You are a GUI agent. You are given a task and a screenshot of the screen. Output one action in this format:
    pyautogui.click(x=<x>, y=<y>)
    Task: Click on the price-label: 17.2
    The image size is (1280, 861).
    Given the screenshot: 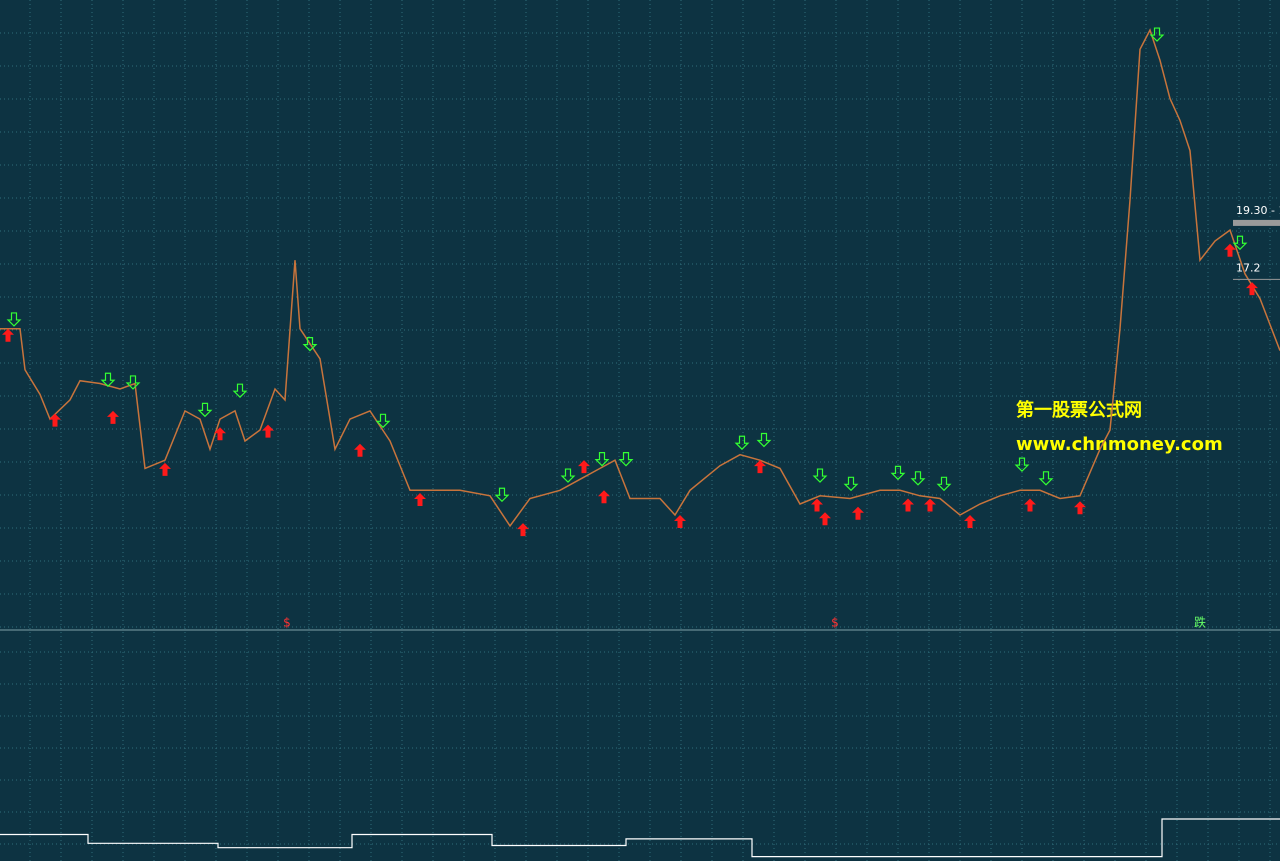 What is the action you would take?
    pyautogui.click(x=1248, y=267)
    